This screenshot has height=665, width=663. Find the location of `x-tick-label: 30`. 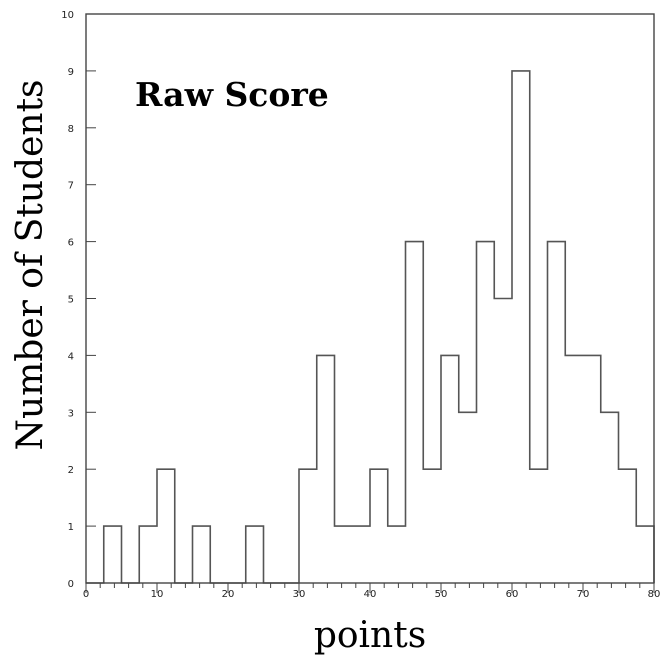

x-tick-label: 30 is located at coordinates (299, 594).